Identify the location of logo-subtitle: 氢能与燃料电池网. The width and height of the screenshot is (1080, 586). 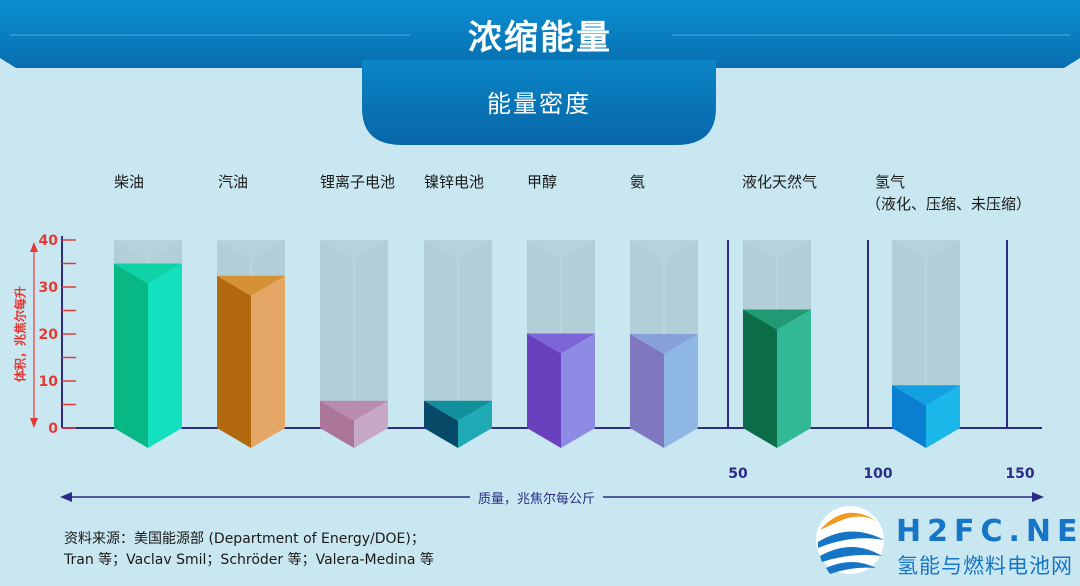
(985, 566).